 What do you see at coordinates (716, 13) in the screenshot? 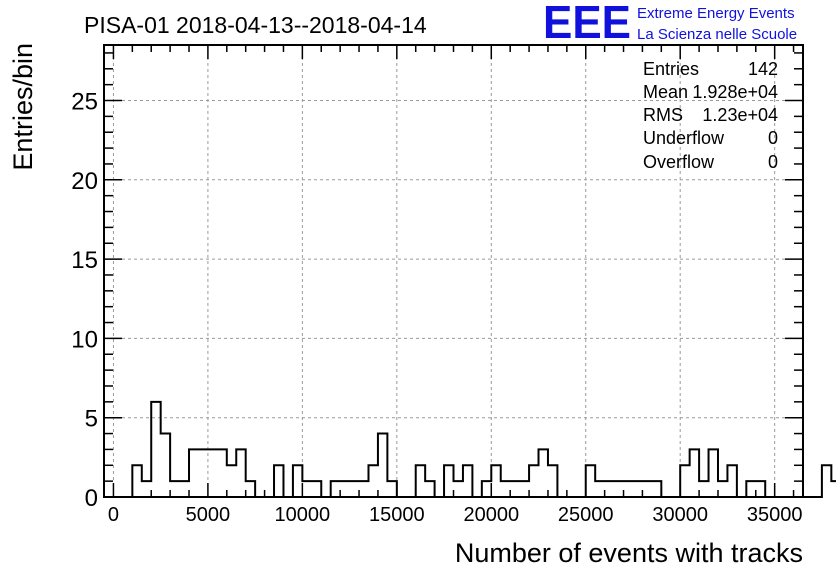
I see `eee-logo-line1: Extreme Energy Events` at bounding box center [716, 13].